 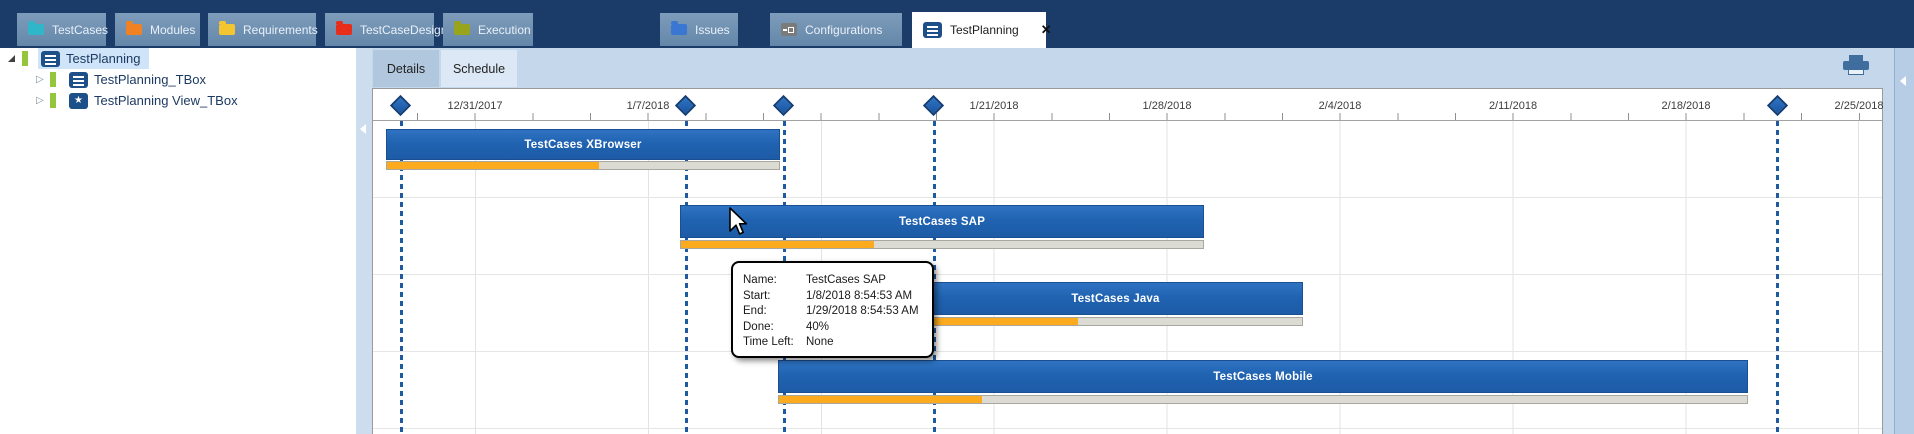 What do you see at coordinates (364, 241) in the screenshot?
I see `panel-splitter` at bounding box center [364, 241].